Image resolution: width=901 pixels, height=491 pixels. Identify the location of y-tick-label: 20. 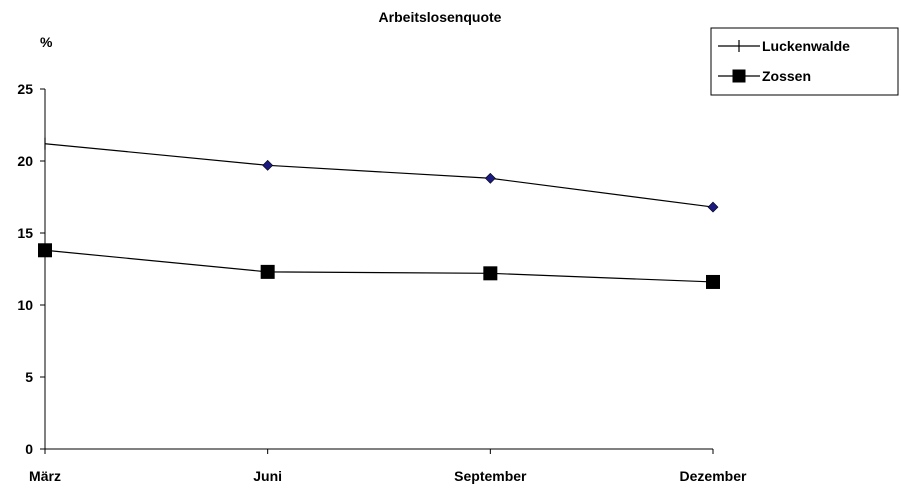
(25, 161).